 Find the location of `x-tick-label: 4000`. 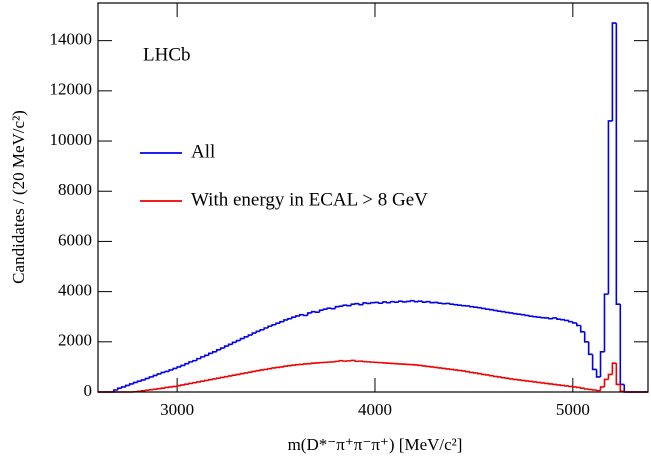

x-tick-label: 4000 is located at coordinates (375, 409).